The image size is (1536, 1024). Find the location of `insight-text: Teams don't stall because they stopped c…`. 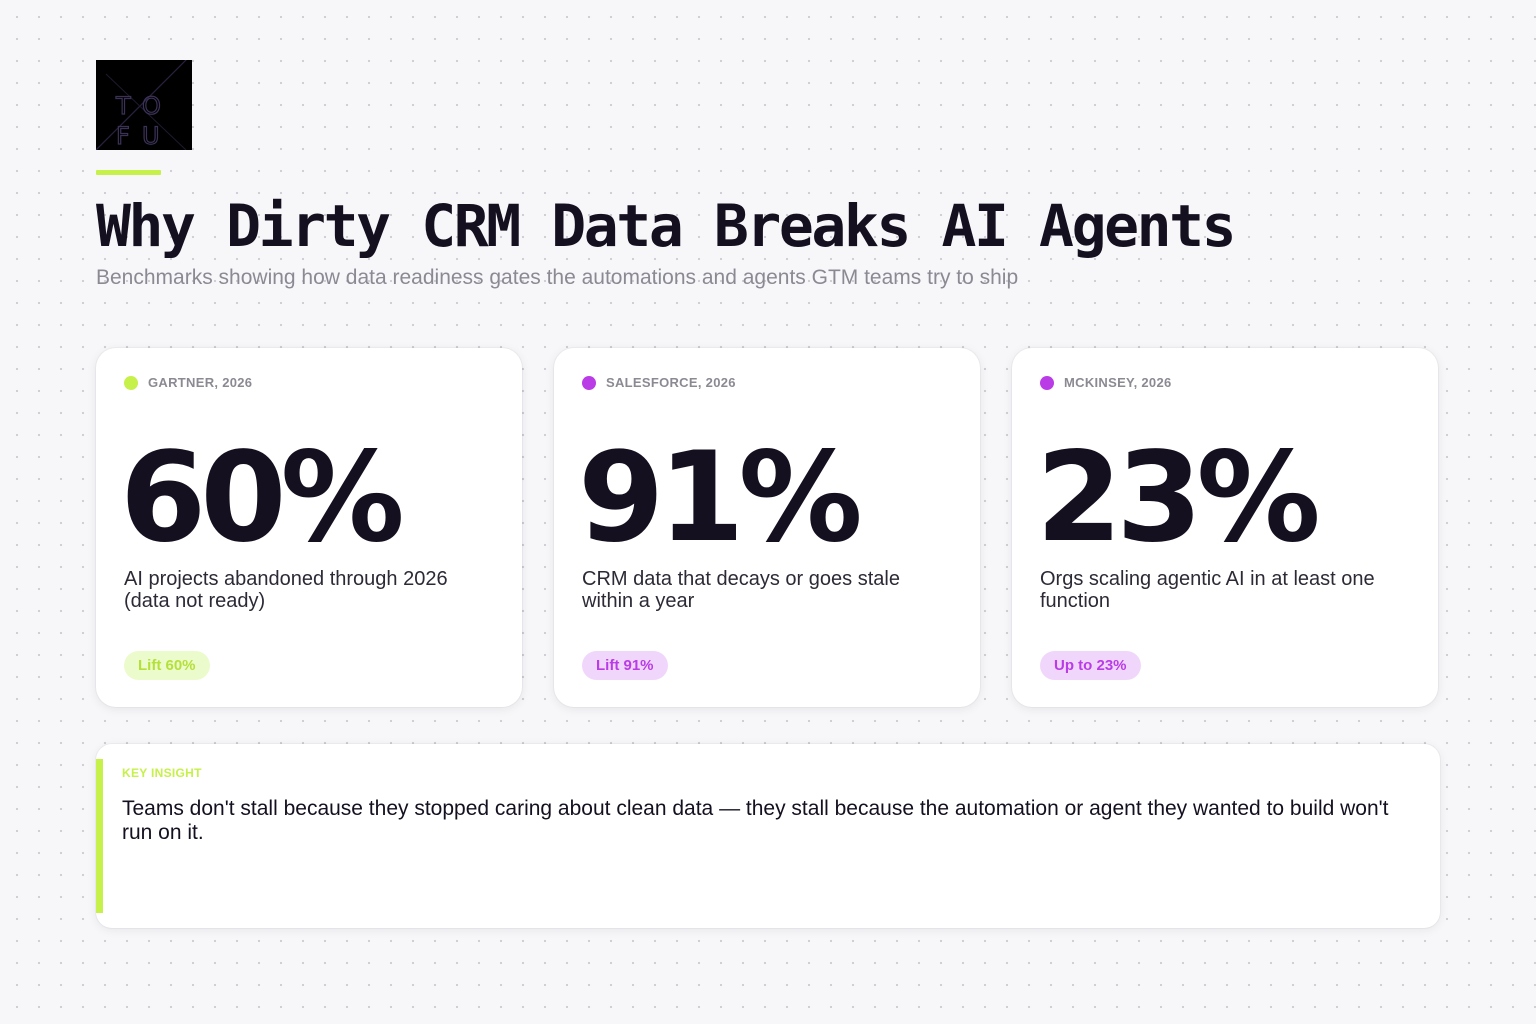

insight-text: Teams don't stall because they stopped c… is located at coordinates (755, 820).